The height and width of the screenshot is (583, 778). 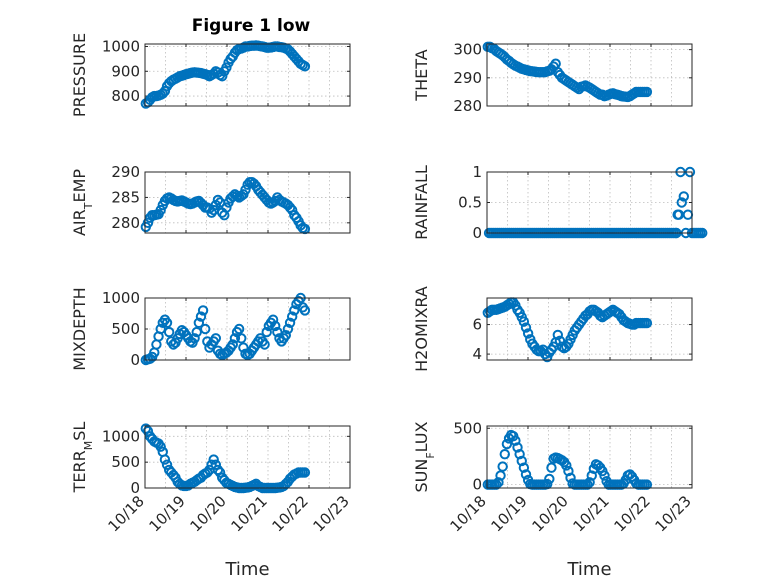 What do you see at coordinates (79, 328) in the screenshot?
I see `y-axis-label: MIXDEPTH` at bounding box center [79, 328].